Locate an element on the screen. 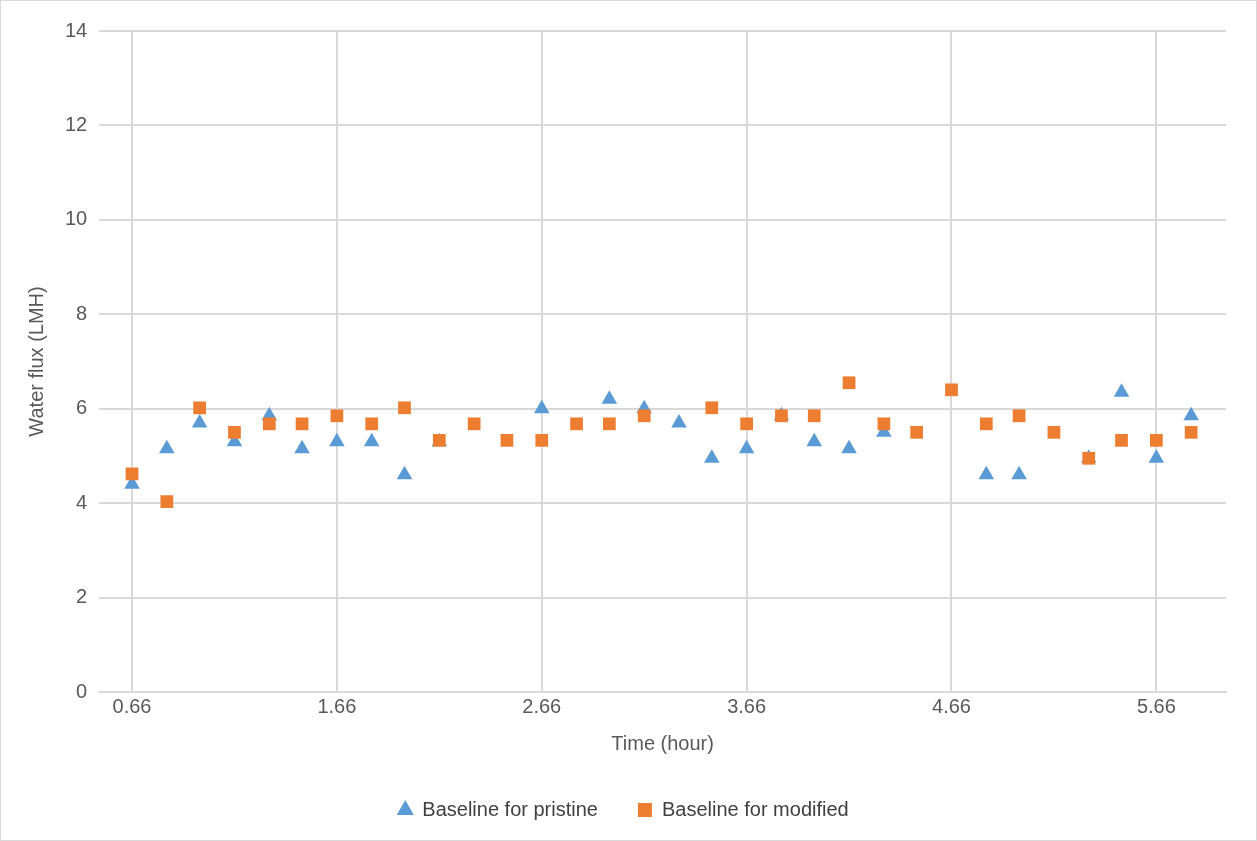 The height and width of the screenshot is (841, 1257). y-tick-label: 12 is located at coordinates (76, 123).